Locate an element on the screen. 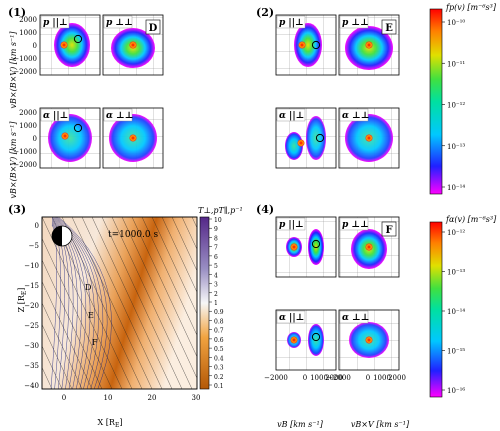 Image resolution: width=500 pixels, height=431 pixels. x-tick: 2000 is located at coordinates (334, 378).